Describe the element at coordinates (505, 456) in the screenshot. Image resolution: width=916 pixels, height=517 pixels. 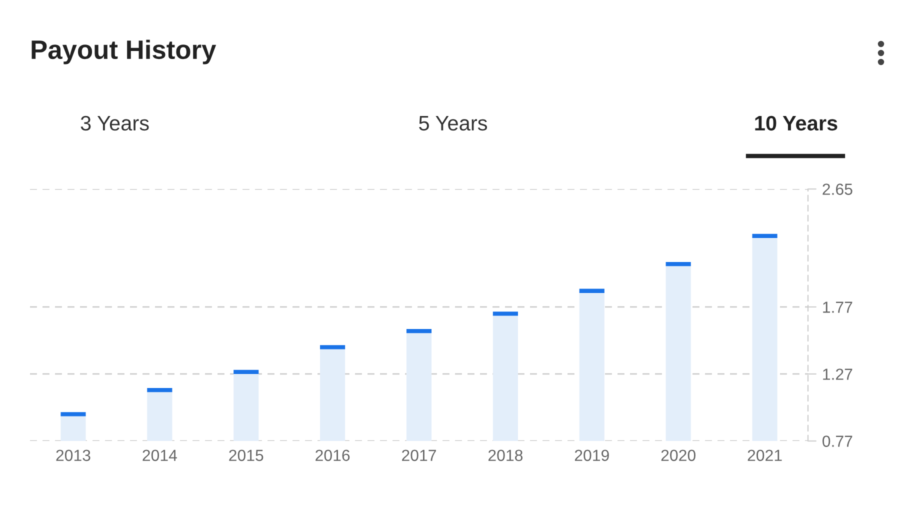
I see `x-tick-label: 2018` at that location.